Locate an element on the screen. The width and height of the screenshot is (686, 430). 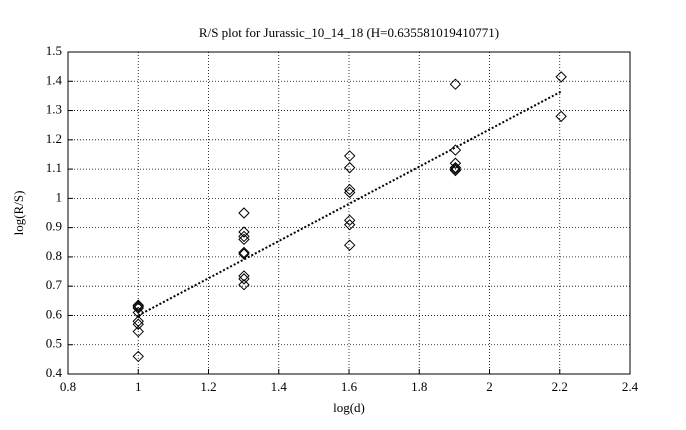
y-tick-label: 0.9 is located at coordinates (54, 226).